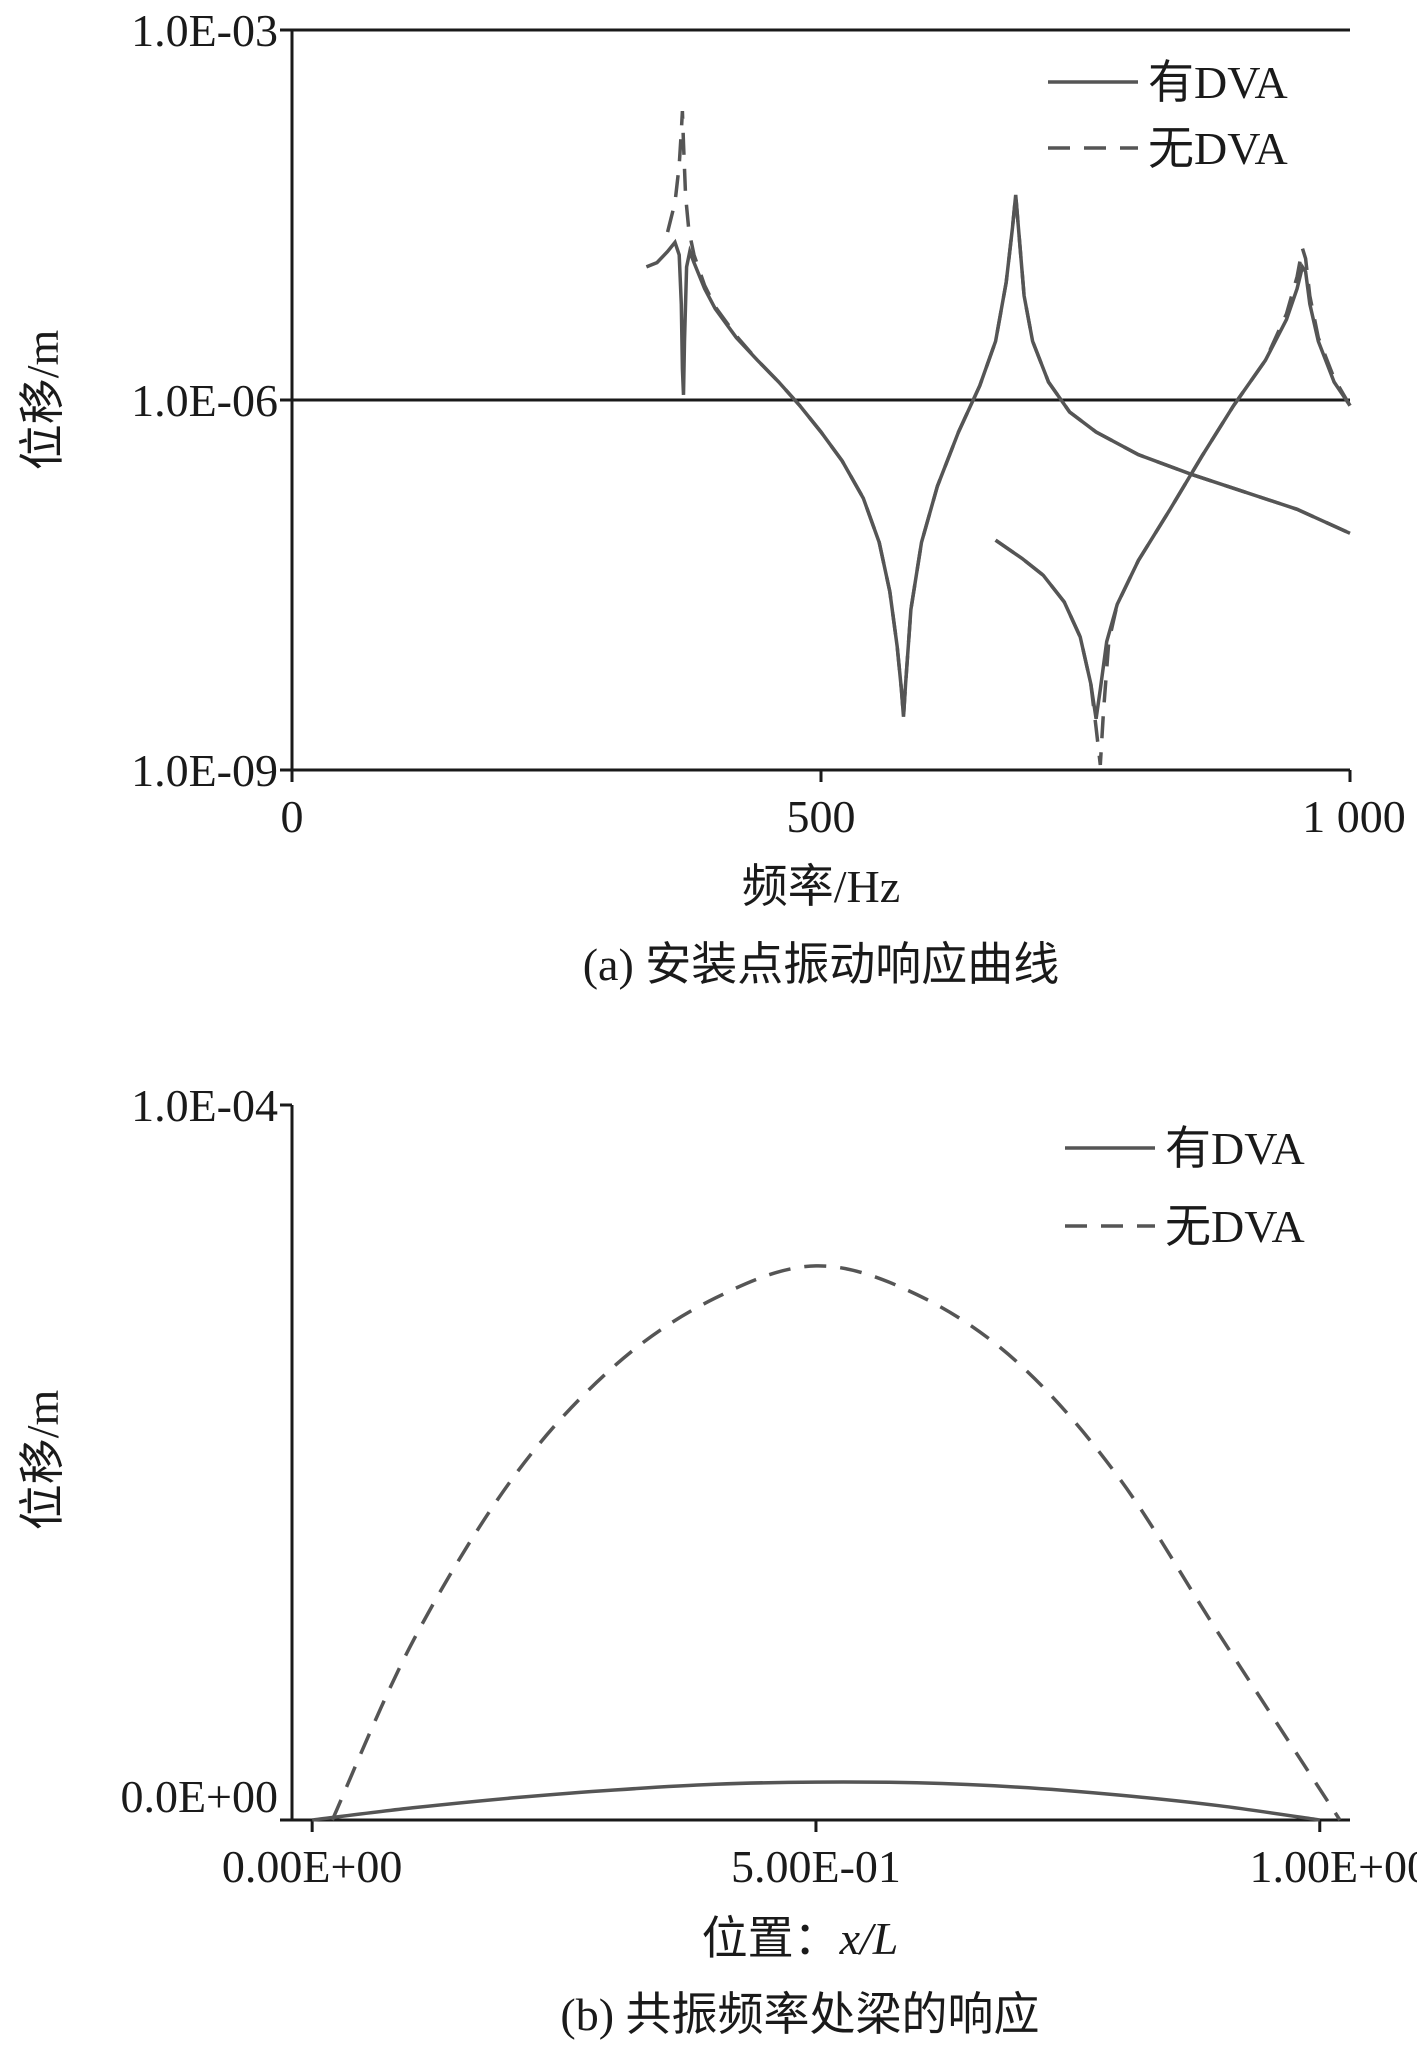 The height and width of the screenshot is (2055, 1417). I want to click on chart-a-legend: 有DVA 无DVA, so click(1168, 115).